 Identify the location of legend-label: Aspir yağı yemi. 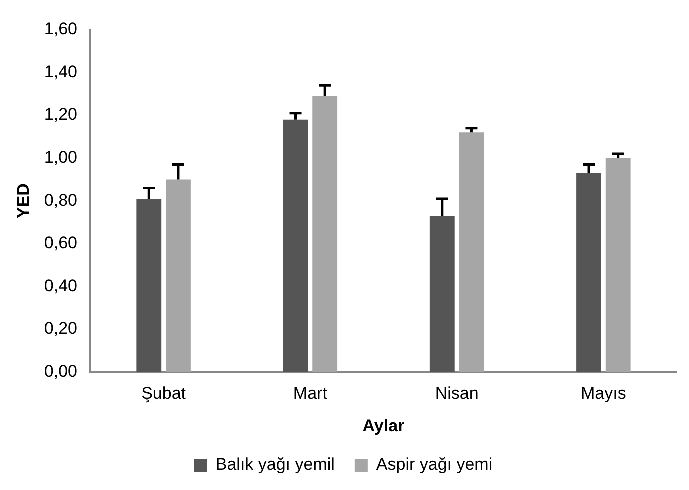
(434, 464).